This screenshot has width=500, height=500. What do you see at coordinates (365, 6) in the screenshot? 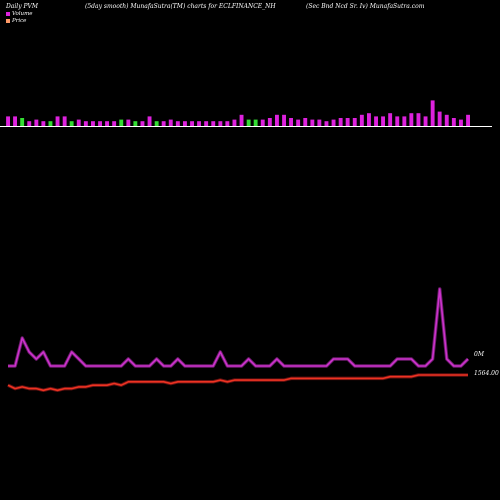
I see `chart-header-right: (Sec Bnd Ncd Sr. Iv) MunafaSutra.com` at bounding box center [365, 6].